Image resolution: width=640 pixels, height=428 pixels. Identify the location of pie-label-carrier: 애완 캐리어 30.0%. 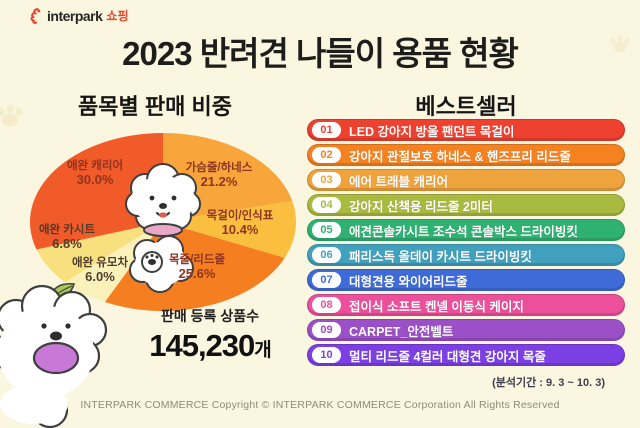
(95, 173).